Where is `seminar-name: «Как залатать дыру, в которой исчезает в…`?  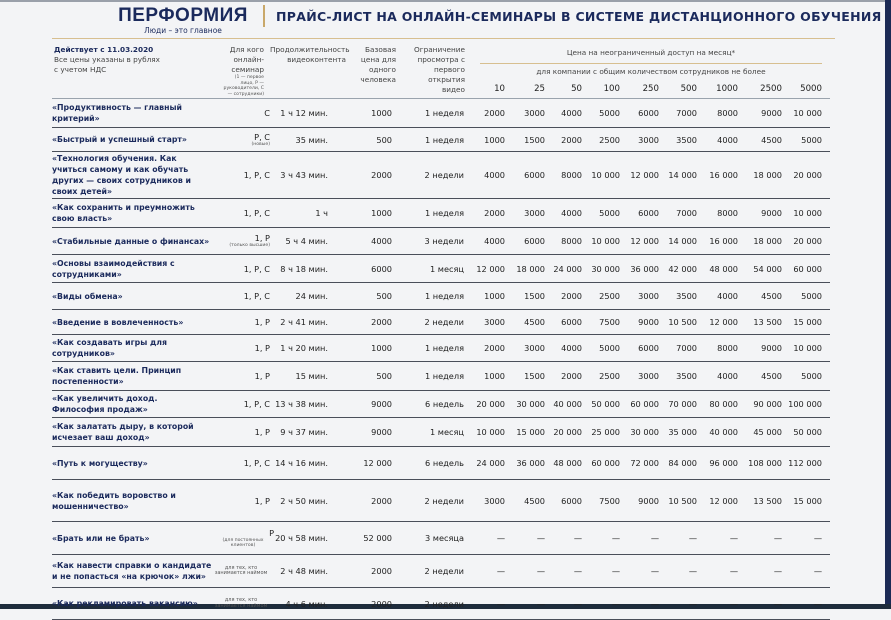
seminar-name: «Как залатать дыру, в которой исчезает в… is located at coordinates (123, 432).